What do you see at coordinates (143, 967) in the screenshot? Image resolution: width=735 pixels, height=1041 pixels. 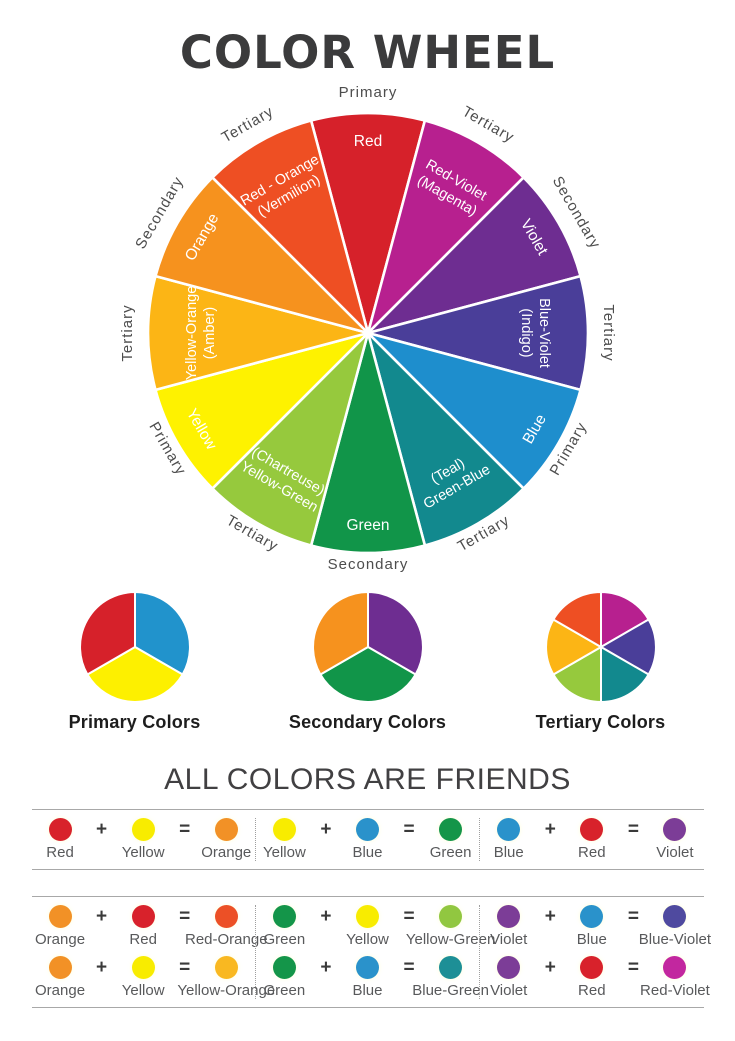 I see `color-dot-yellow` at bounding box center [143, 967].